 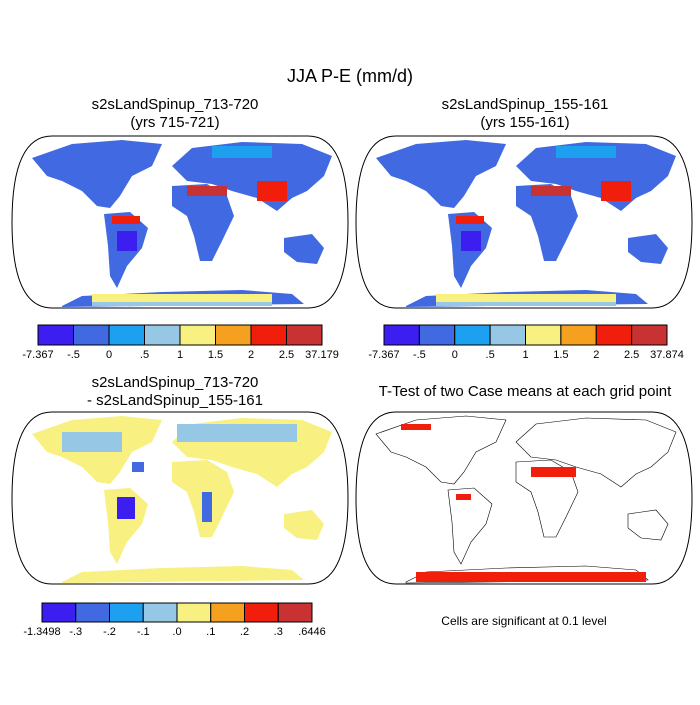 What do you see at coordinates (322, 355) in the screenshot?
I see `colorbar-label: 37.179` at bounding box center [322, 355].